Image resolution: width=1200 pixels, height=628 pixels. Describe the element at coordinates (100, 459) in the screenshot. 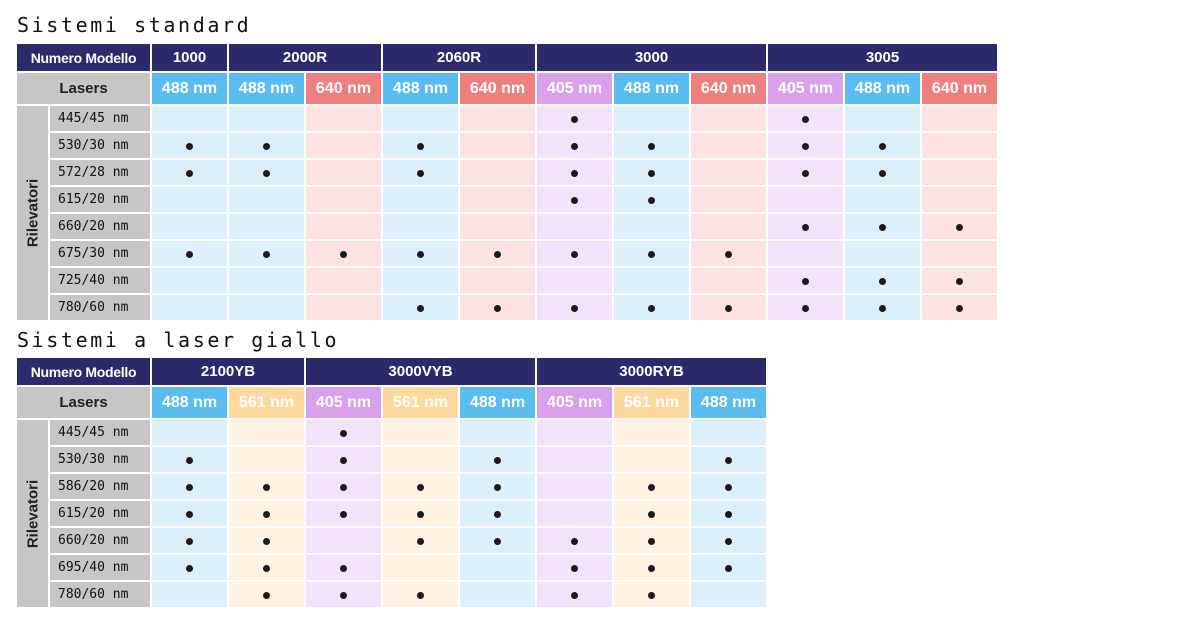

I see `detector-filter: 530/30 nm` at that location.